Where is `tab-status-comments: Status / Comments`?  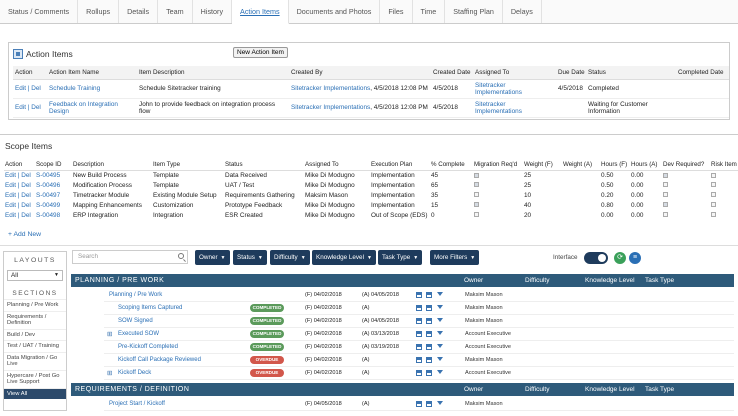
tab-status-comments: Status / Comments is located at coordinates (39, 11).